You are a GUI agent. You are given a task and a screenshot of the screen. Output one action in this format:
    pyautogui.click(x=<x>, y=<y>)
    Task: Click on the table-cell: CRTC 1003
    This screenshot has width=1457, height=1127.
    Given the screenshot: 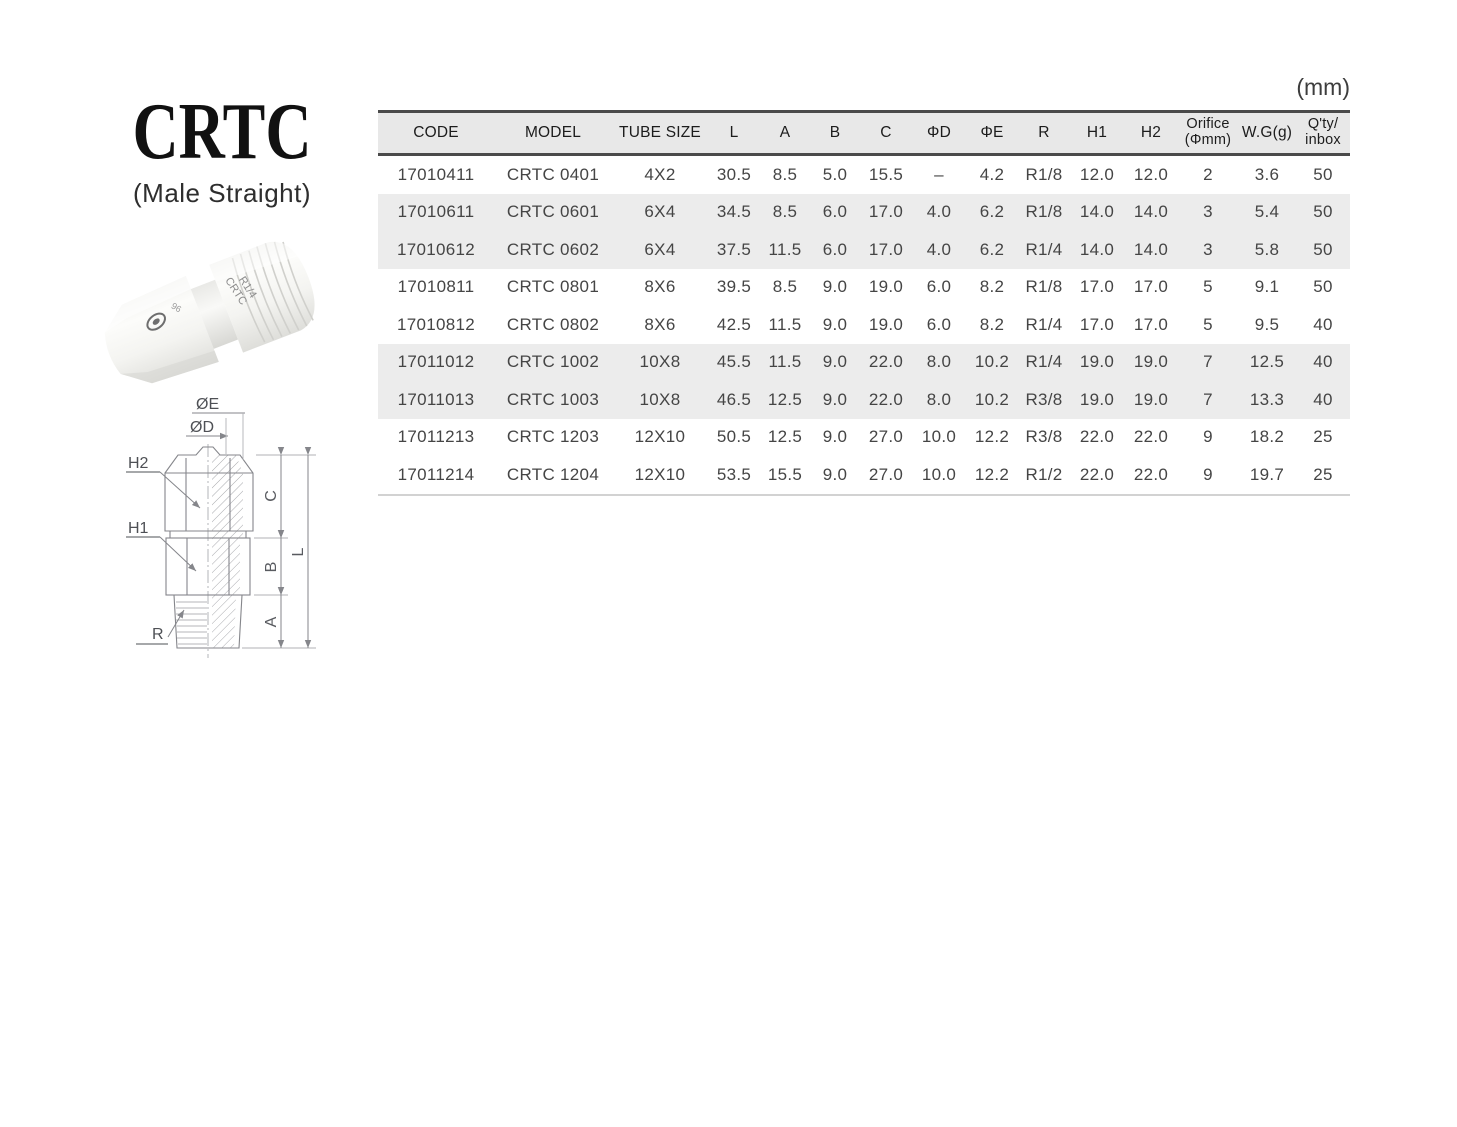 What is the action you would take?
    pyautogui.click(x=553, y=399)
    